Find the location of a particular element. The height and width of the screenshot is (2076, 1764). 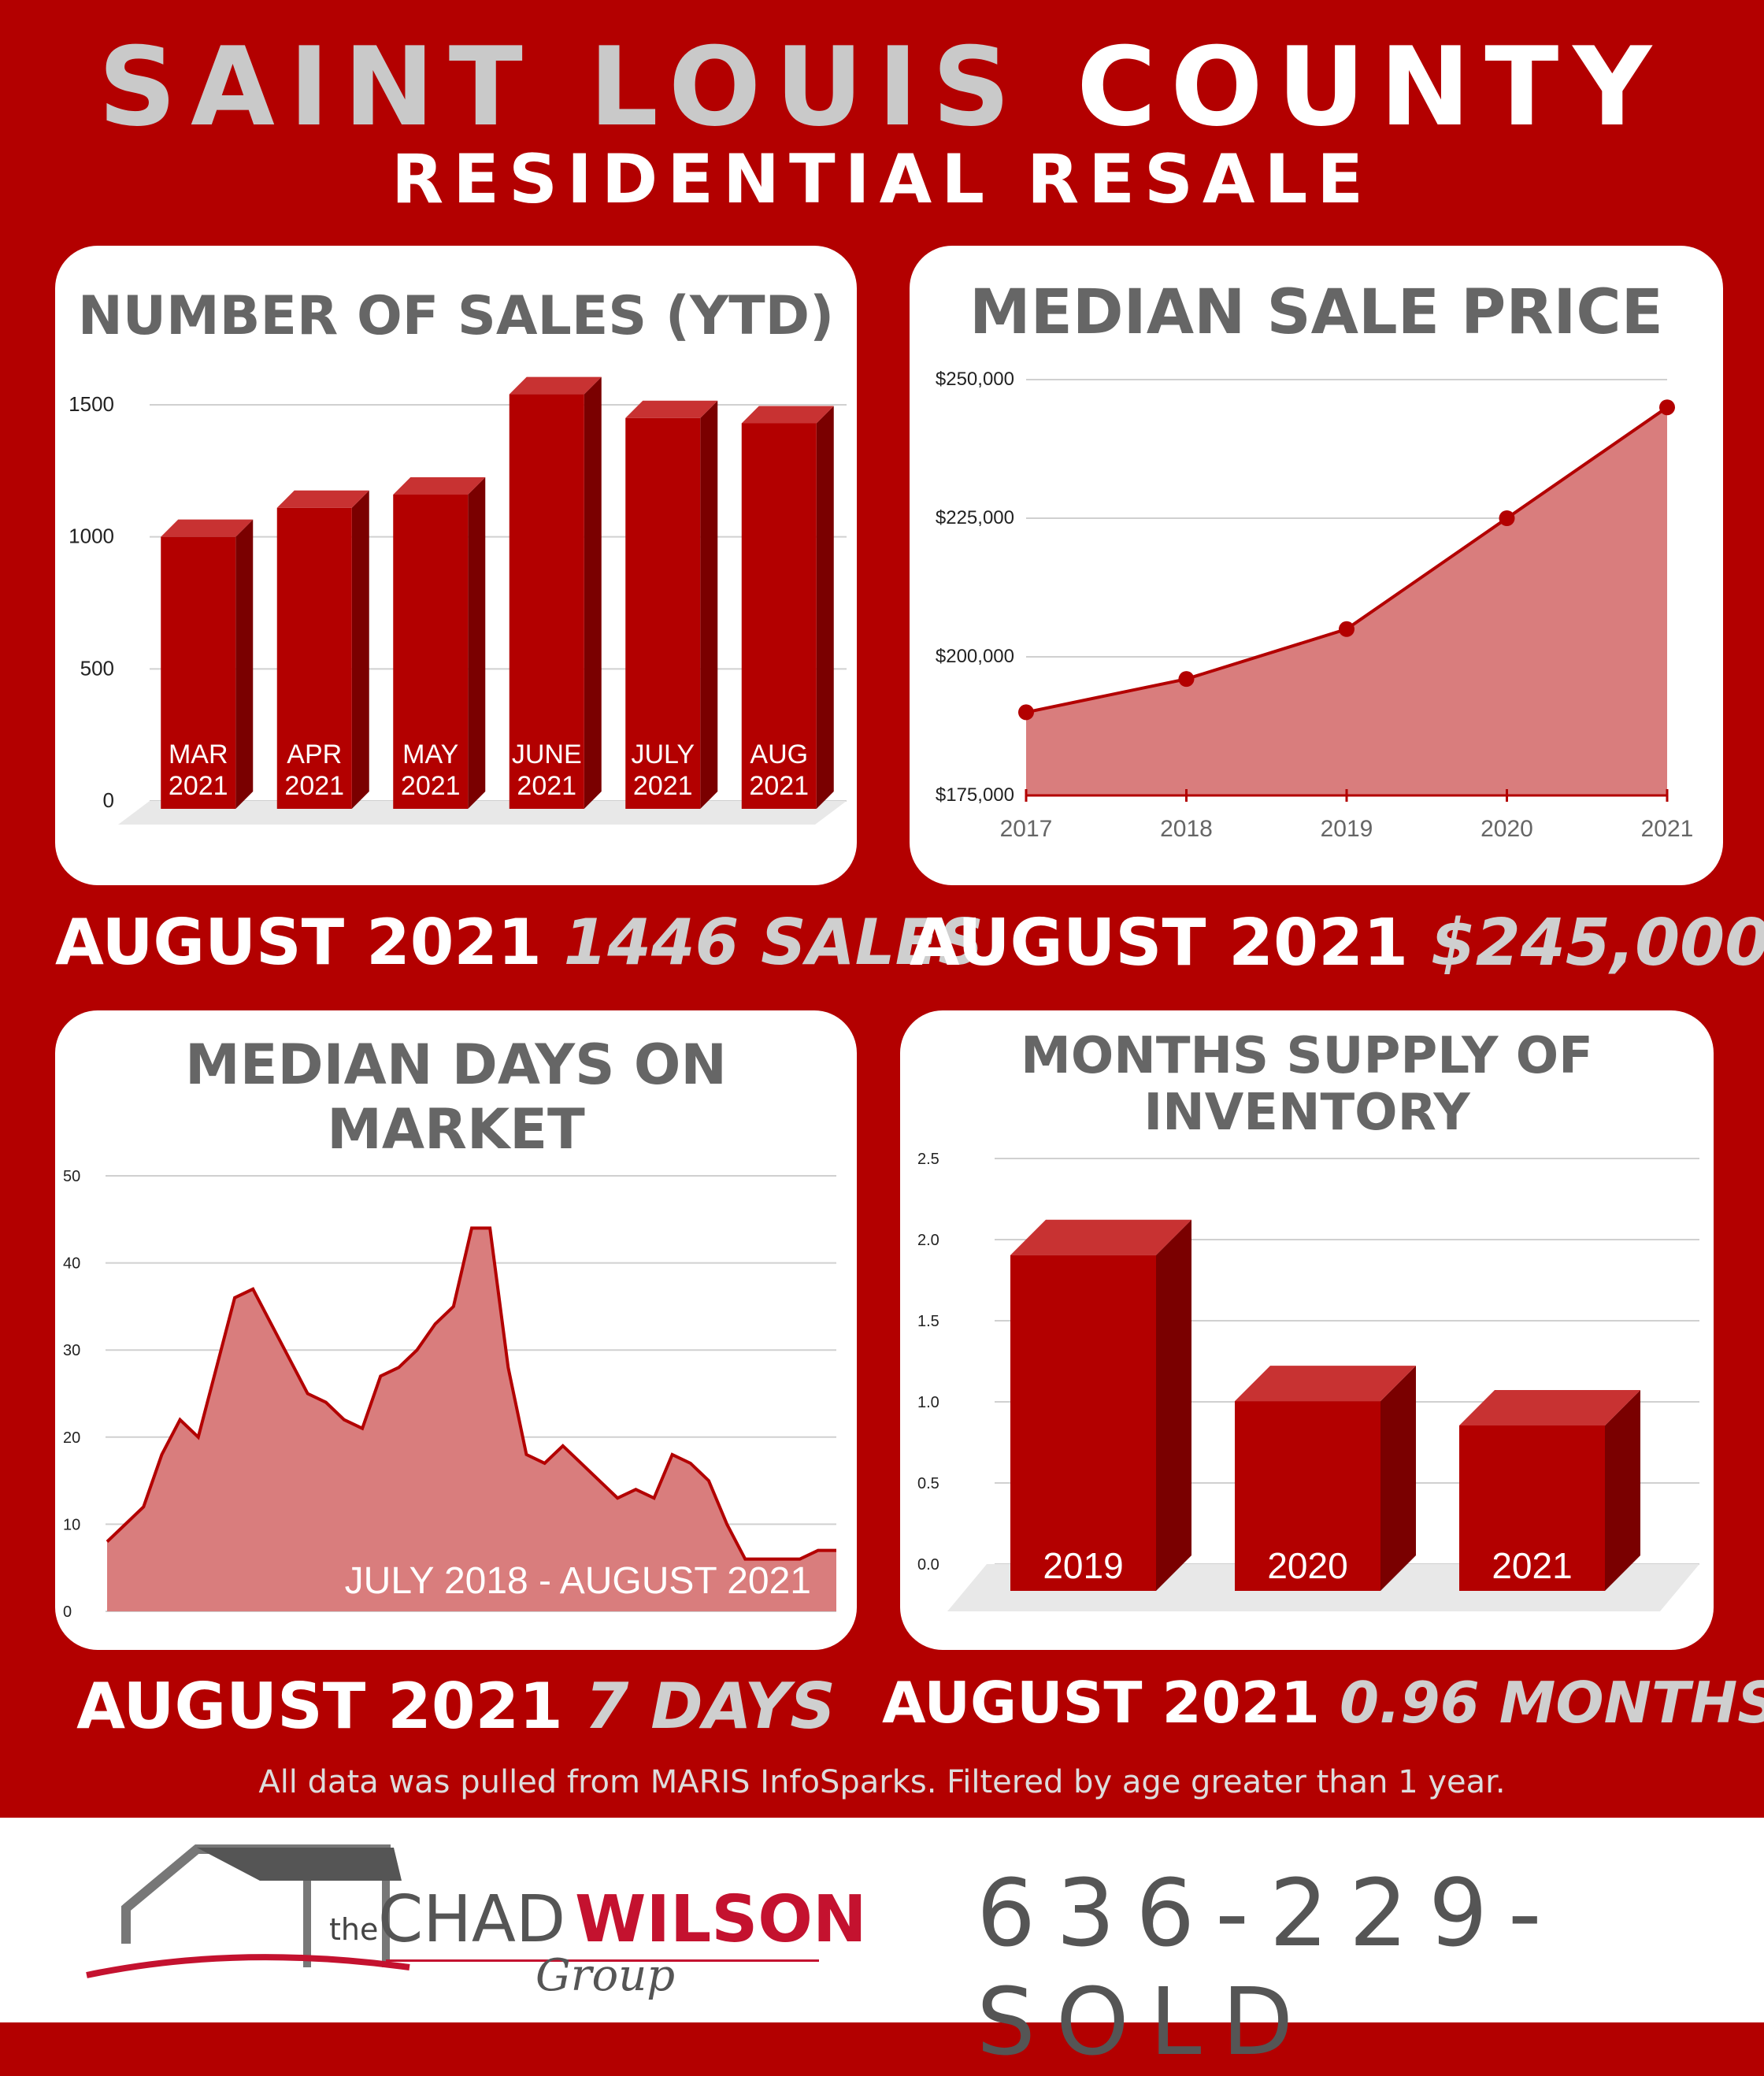

dom-title: MEDIAN DAYS ON MARKET is located at coordinates (456, 1097).